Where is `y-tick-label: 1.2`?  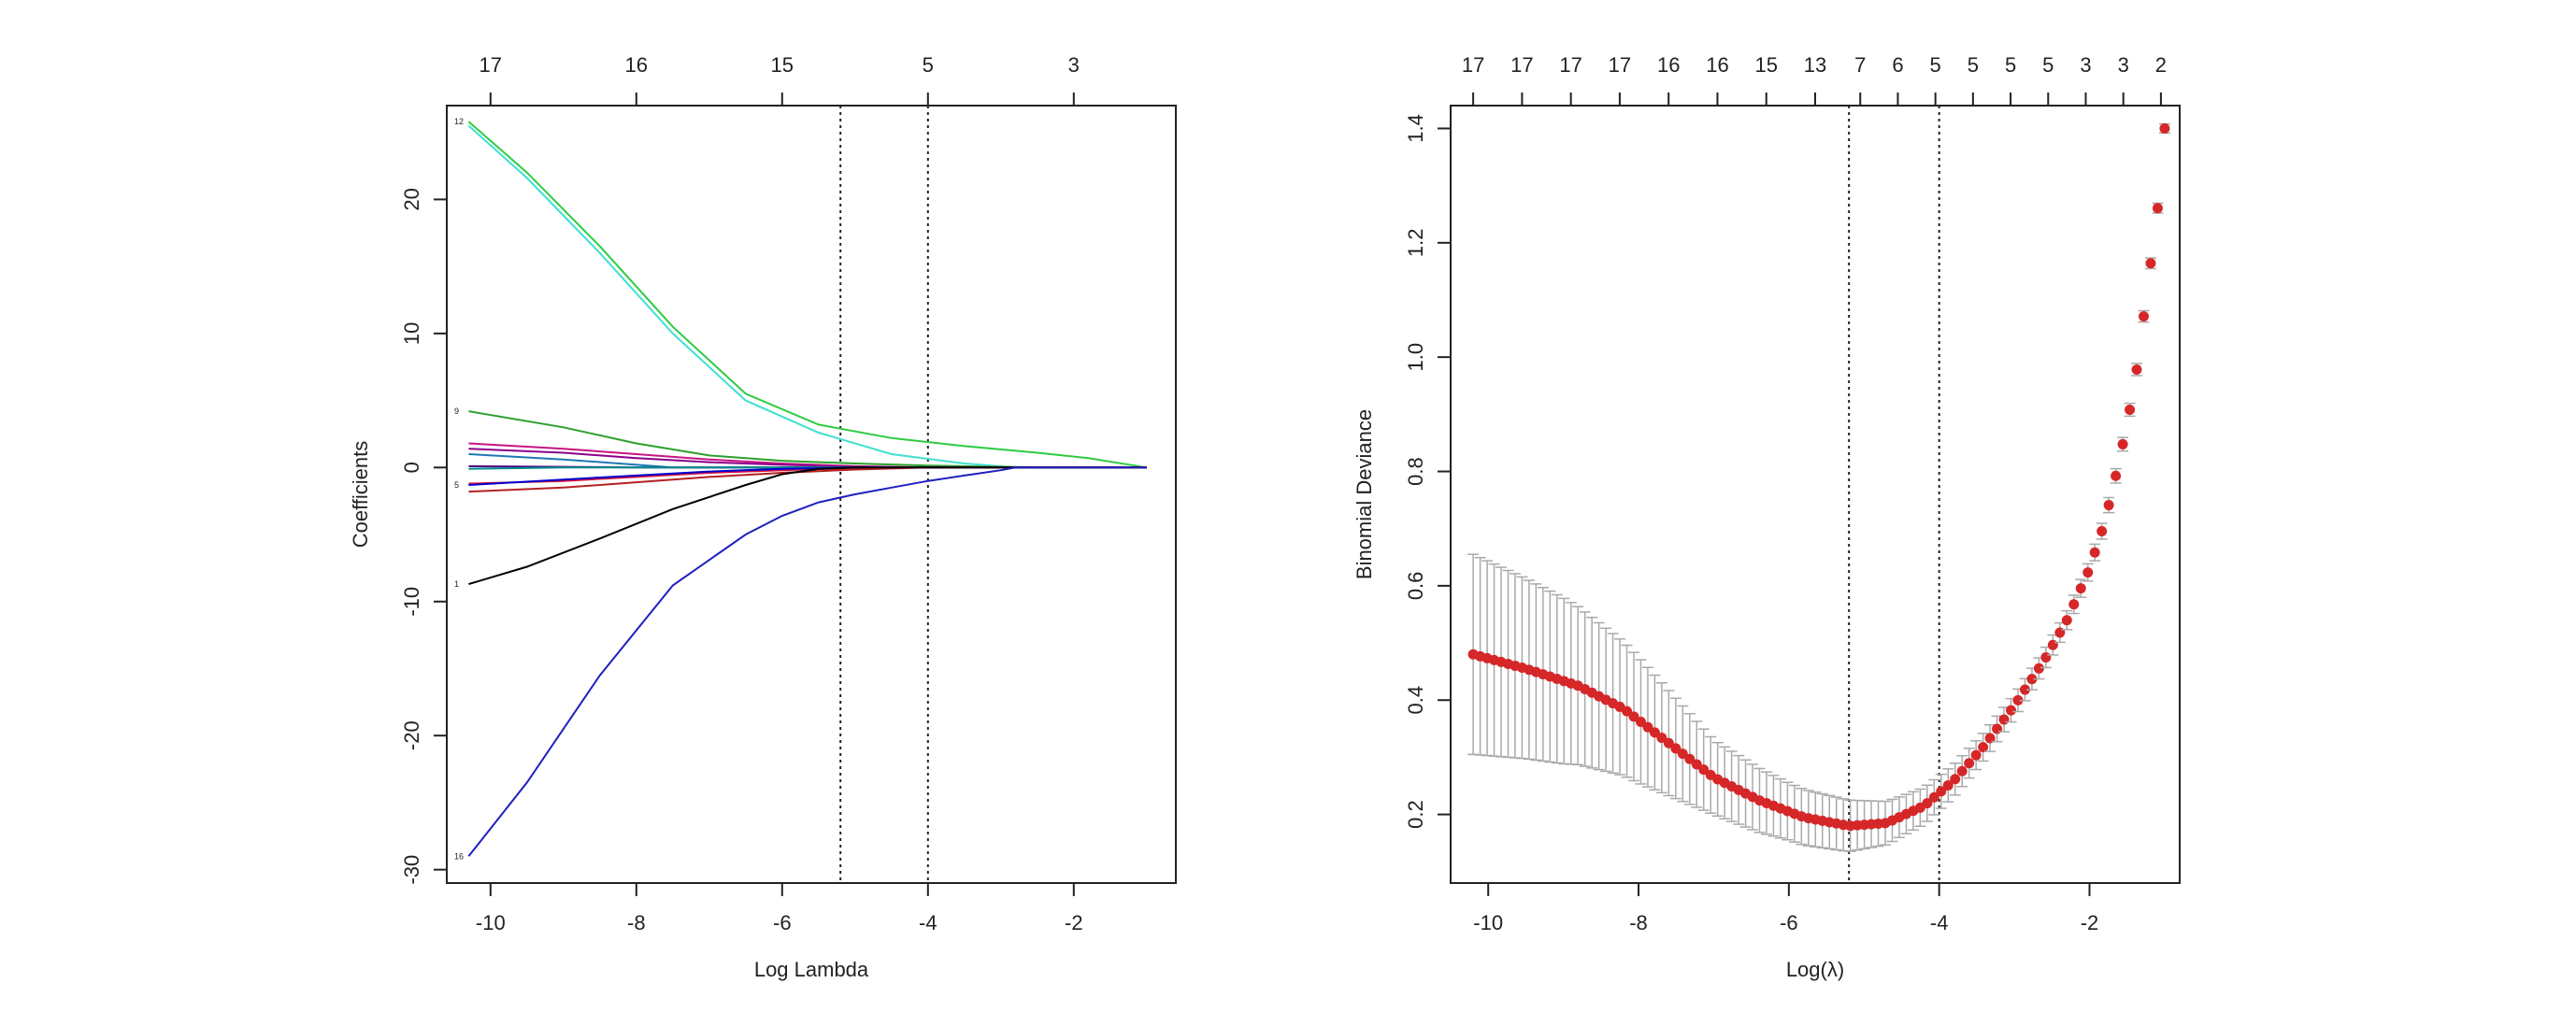 y-tick-label: 1.2 is located at coordinates (1415, 243).